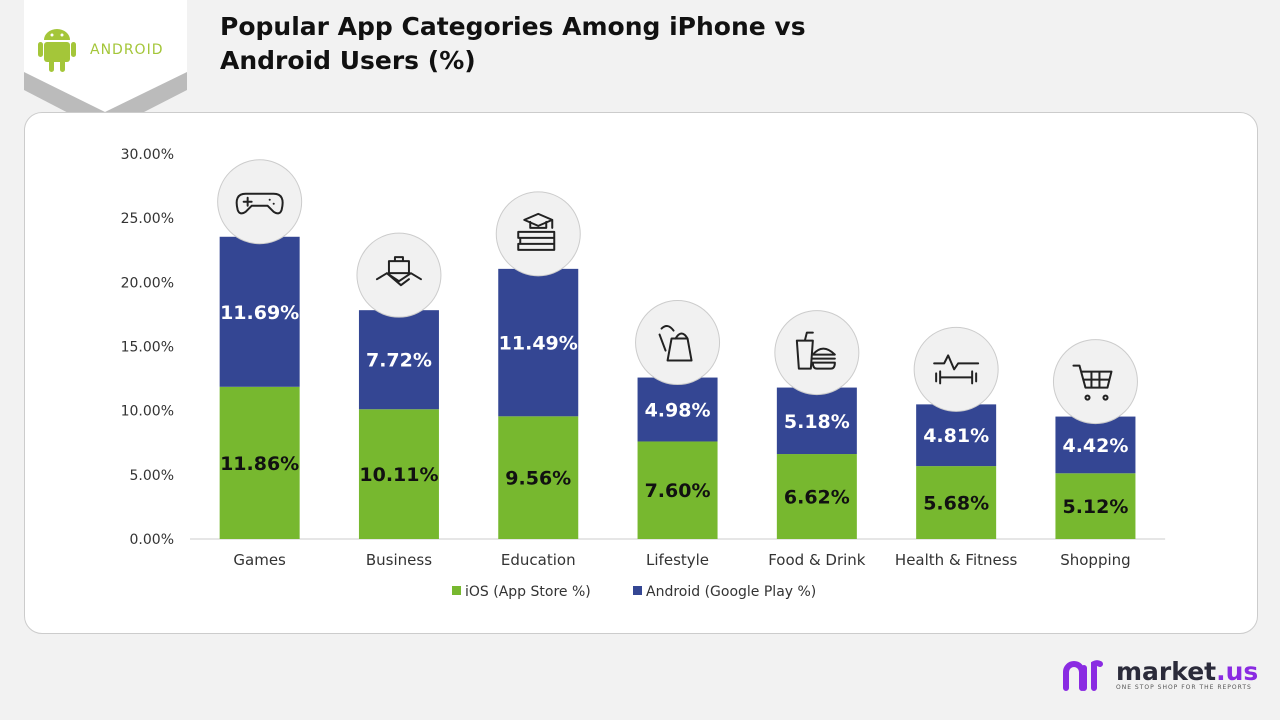 The height and width of the screenshot is (720, 1280). What do you see at coordinates (147, 412) in the screenshot?
I see `y-tick-label: 10.00%` at bounding box center [147, 412].